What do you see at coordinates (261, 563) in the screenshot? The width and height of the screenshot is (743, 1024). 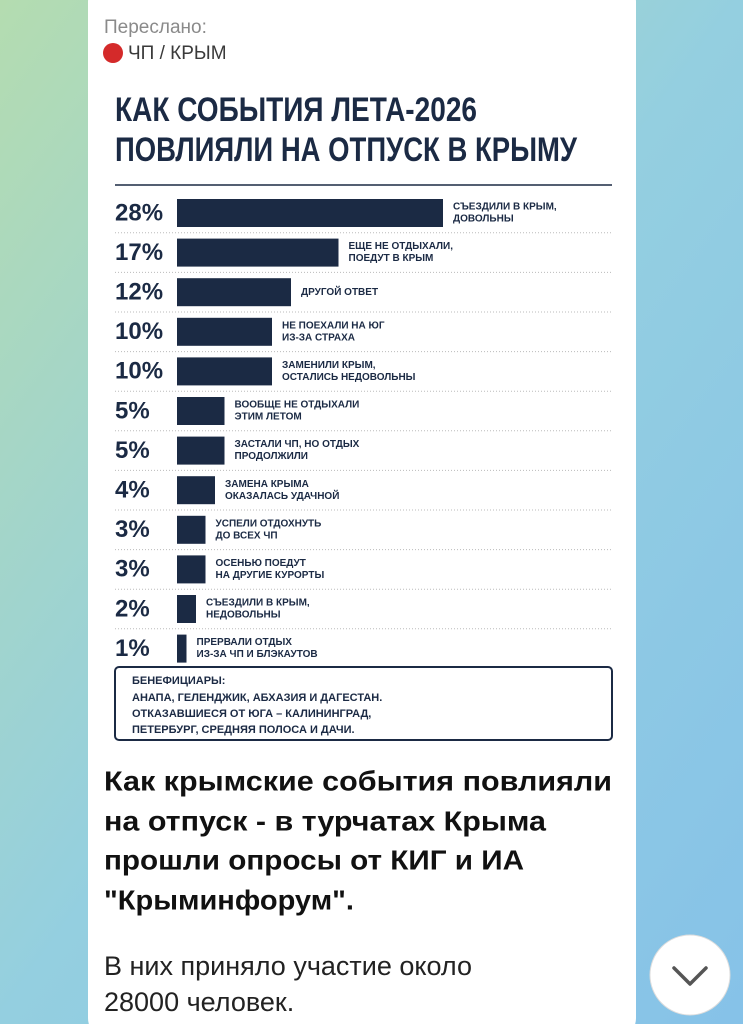 I see `category-label: ОСЕНЬЮ ПОЕДУТ` at bounding box center [261, 563].